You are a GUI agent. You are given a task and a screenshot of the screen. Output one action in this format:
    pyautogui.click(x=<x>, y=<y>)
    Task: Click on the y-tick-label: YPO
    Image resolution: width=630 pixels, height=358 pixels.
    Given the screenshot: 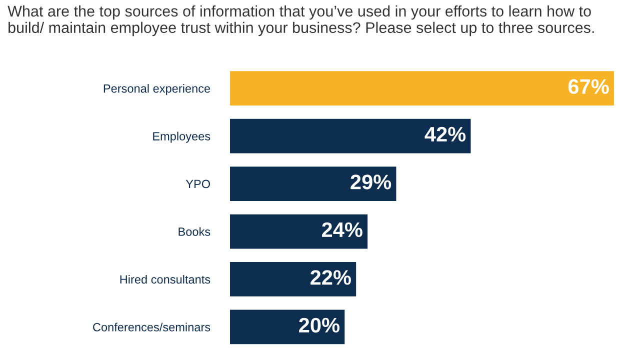 What is the action you would take?
    pyautogui.click(x=198, y=184)
    